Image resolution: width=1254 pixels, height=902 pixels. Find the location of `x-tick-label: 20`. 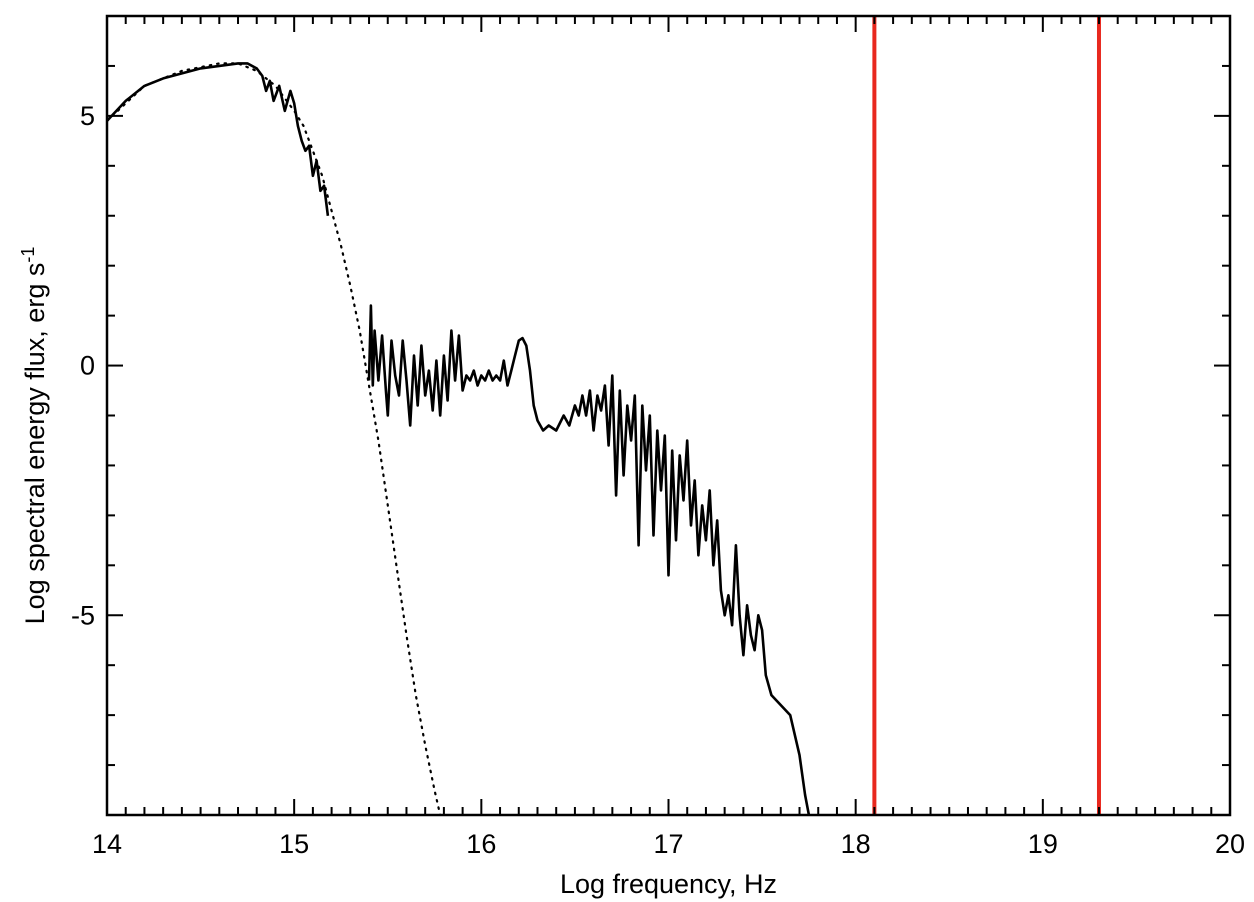

x-tick-label: 20 is located at coordinates (1230, 844).